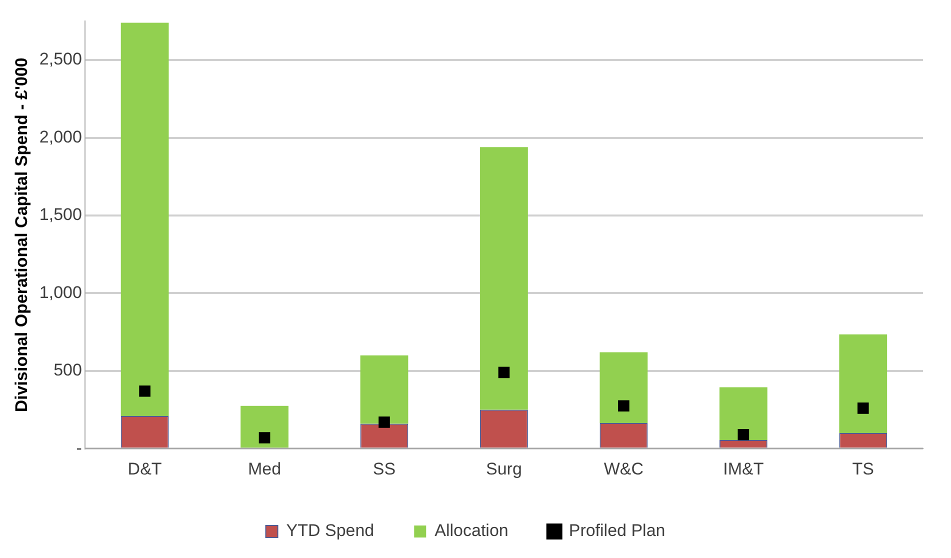  Describe the element at coordinates (265, 468) in the screenshot. I see `x-tick-label: Med` at that location.